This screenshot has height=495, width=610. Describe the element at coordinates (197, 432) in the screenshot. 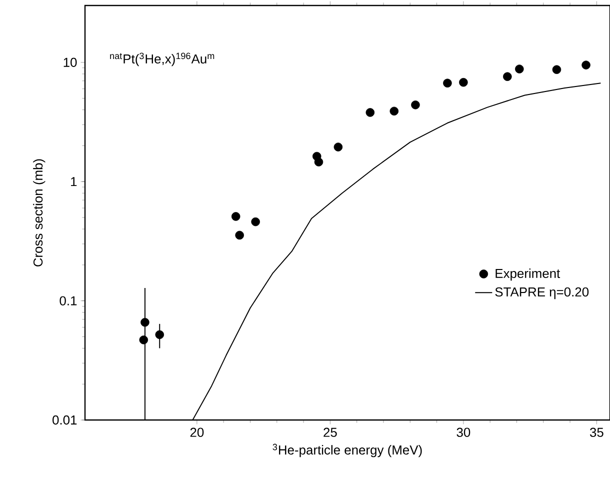

I see `x-tick-label: 20` at that location.